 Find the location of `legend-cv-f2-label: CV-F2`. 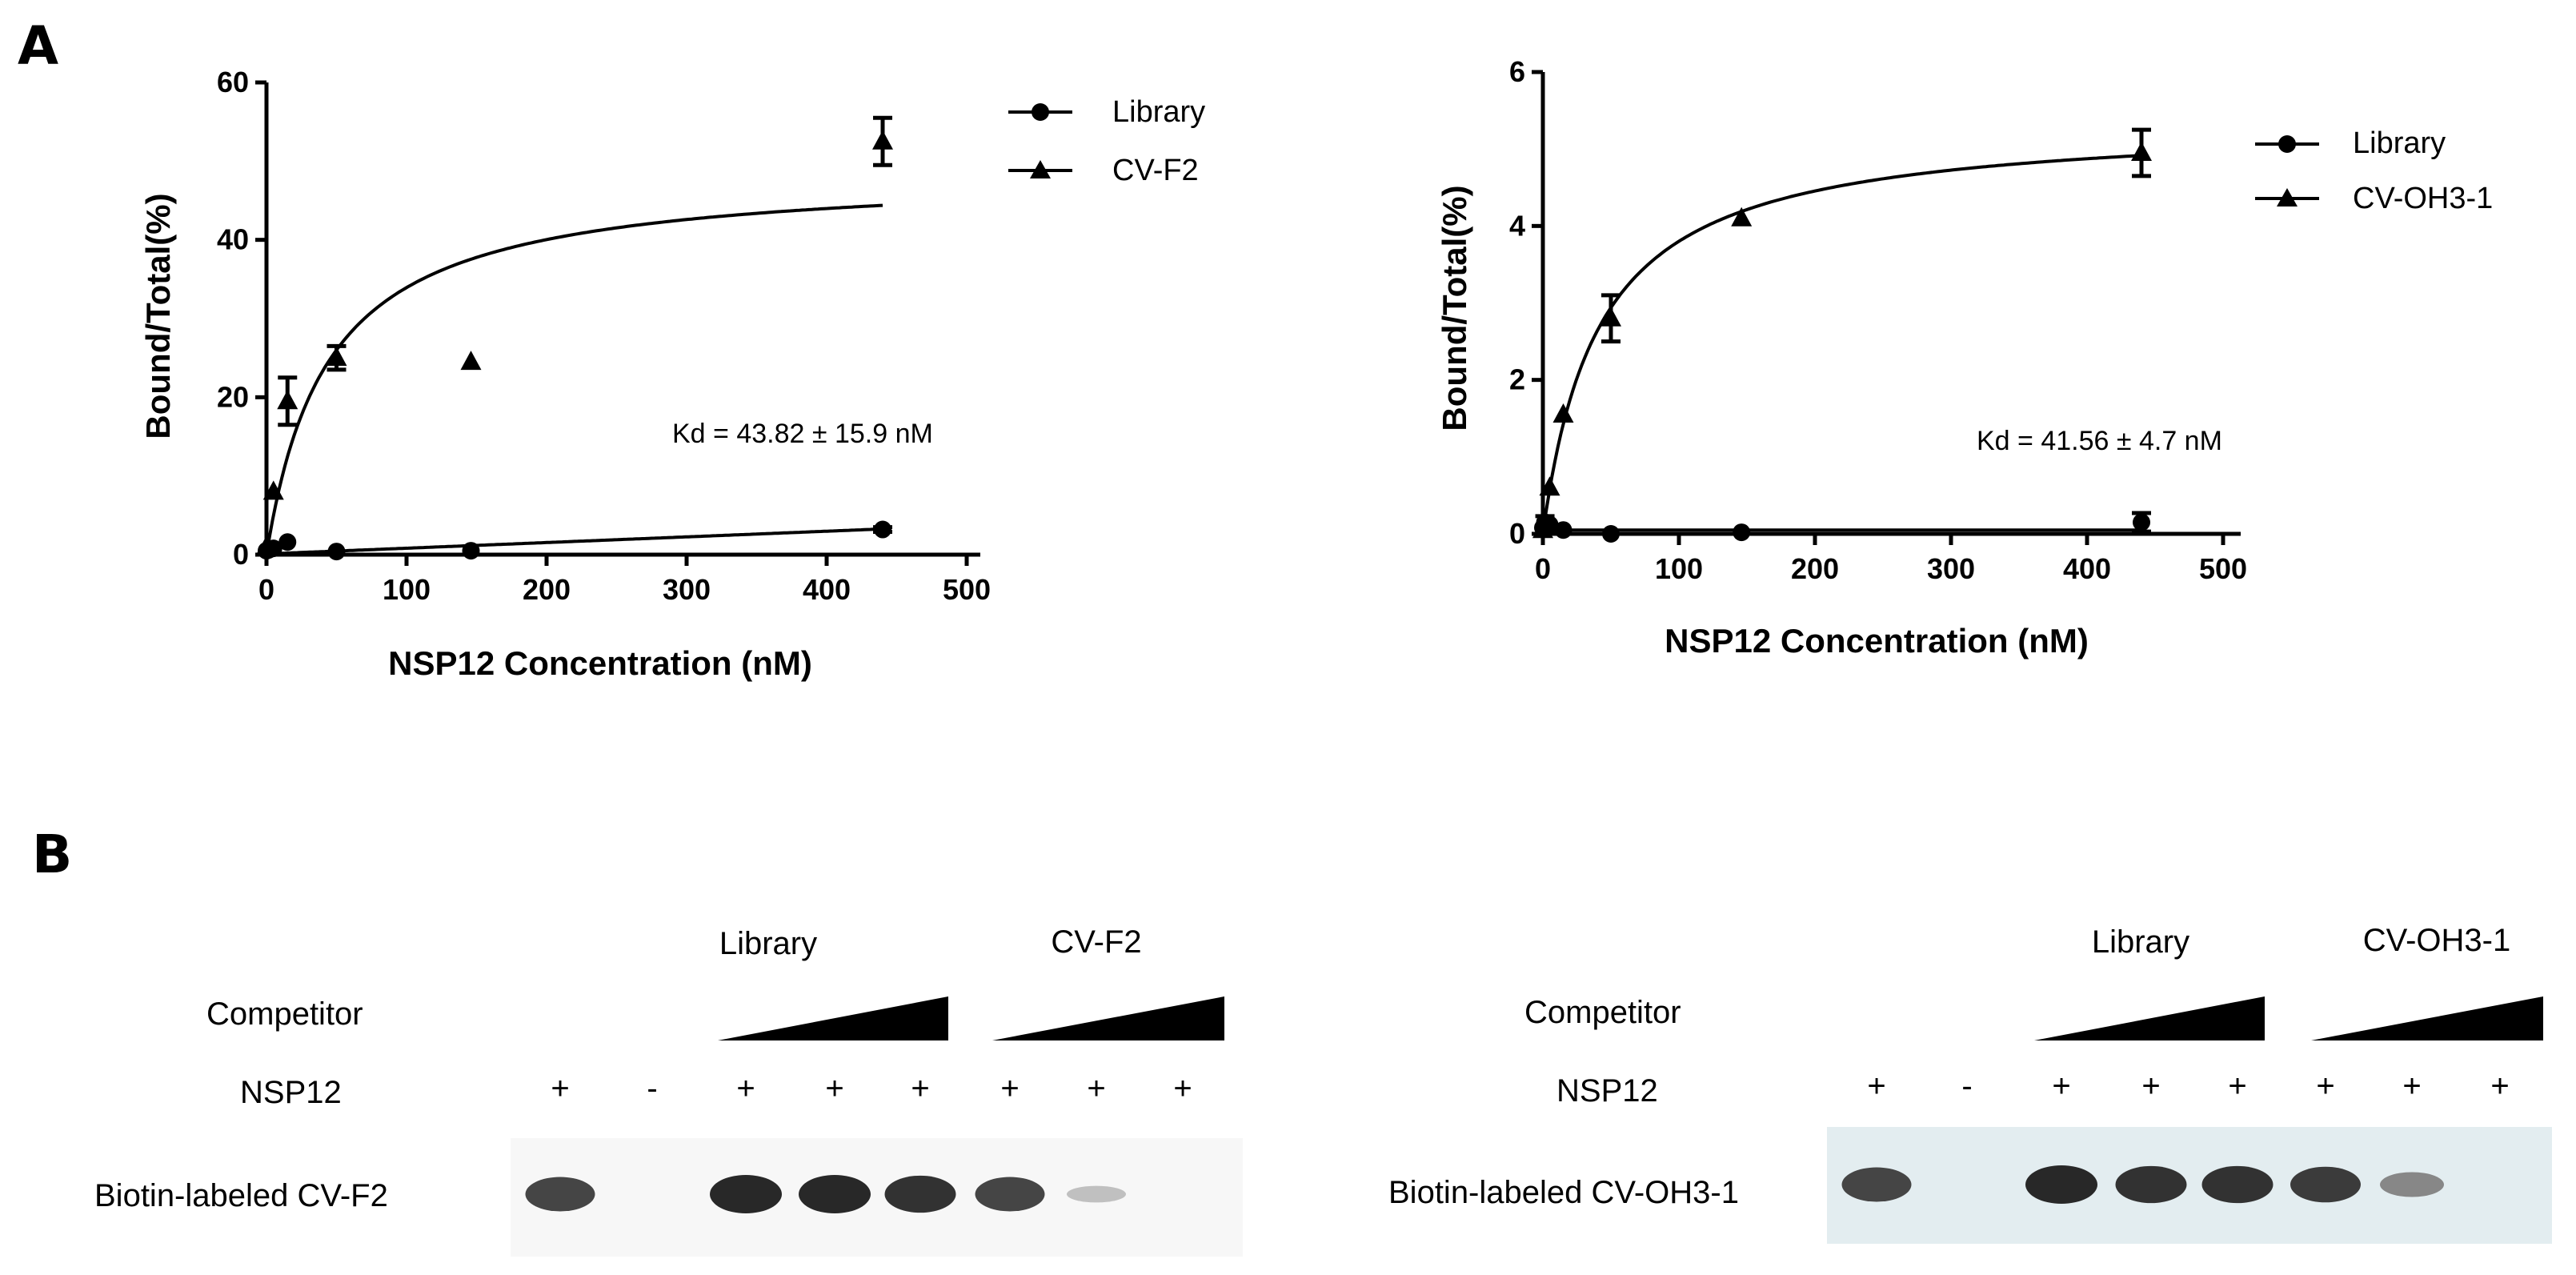

legend-cv-f2-label: CV-F2 is located at coordinates (1155, 170).